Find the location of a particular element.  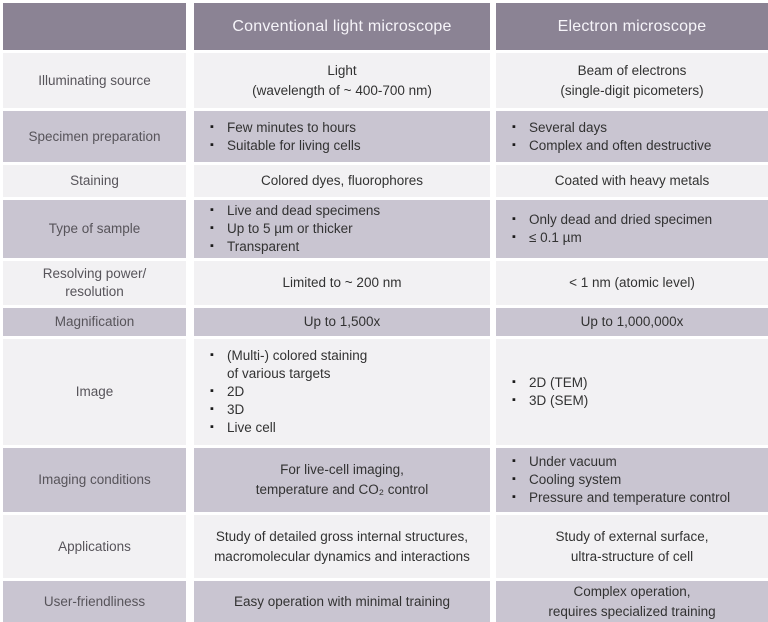

row-label: Specimen preparation is located at coordinates (94, 136).